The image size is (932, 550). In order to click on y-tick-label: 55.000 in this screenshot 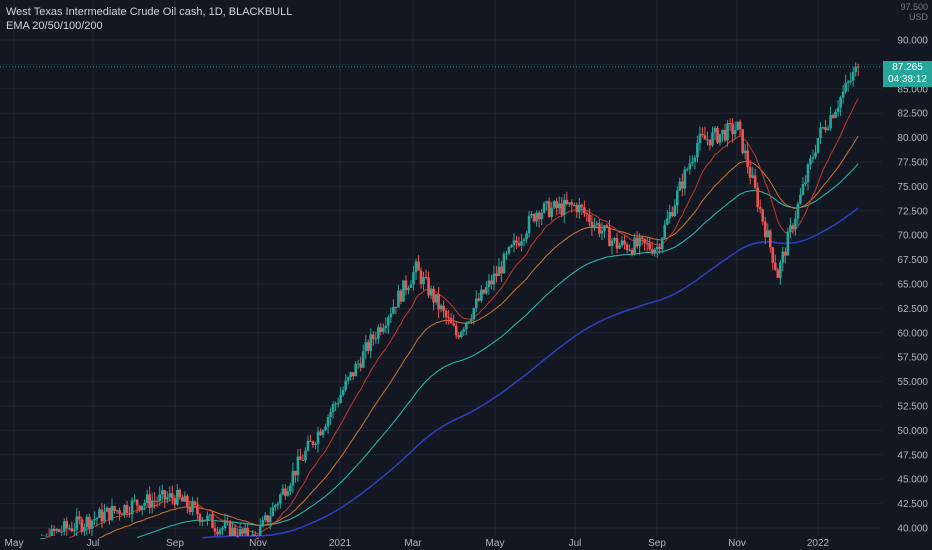, I will do `click(912, 382)`.